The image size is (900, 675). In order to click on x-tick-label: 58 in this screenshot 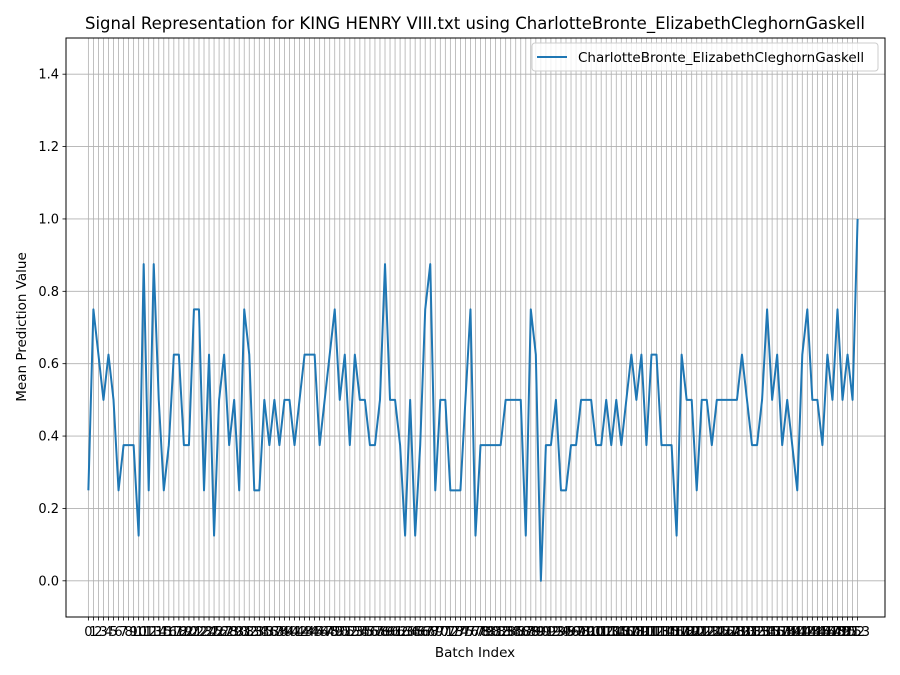, I will do `click(380, 632)`.